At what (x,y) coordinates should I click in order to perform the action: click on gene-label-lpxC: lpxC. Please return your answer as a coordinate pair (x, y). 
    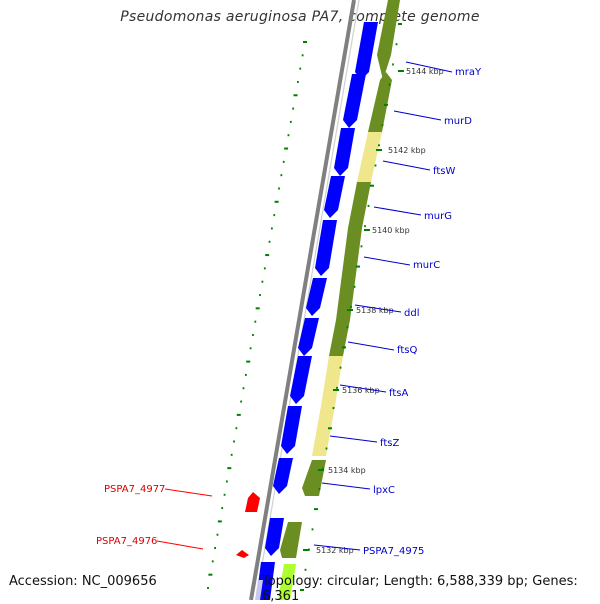
    Looking at the image, I should click on (384, 490).